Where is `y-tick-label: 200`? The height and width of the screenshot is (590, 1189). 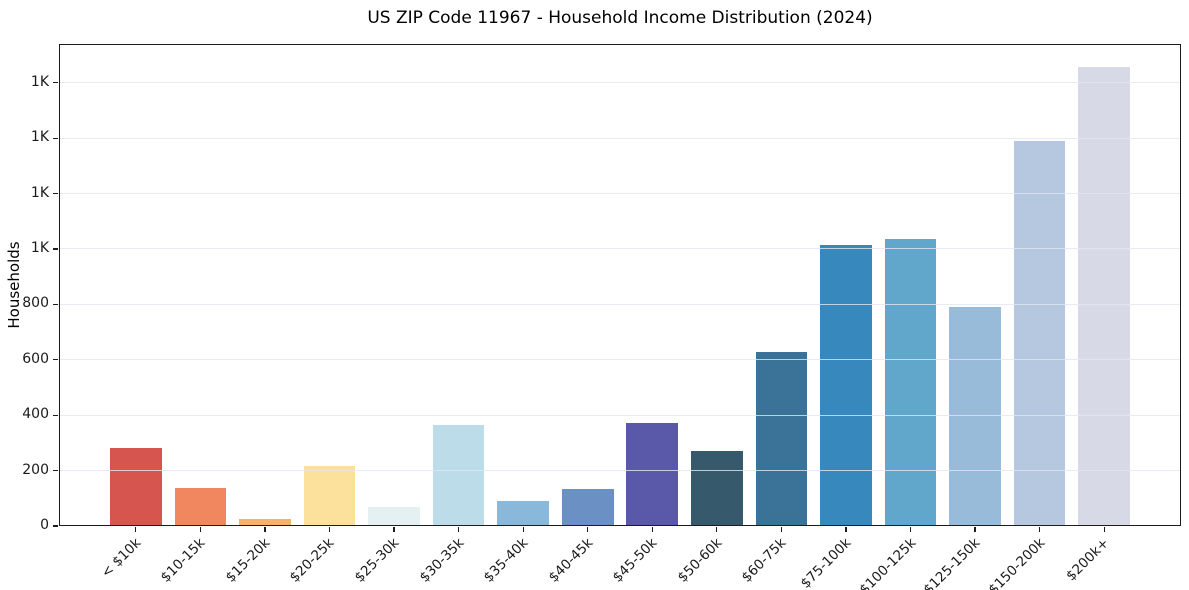 y-tick-label: 200 is located at coordinates (35, 469).